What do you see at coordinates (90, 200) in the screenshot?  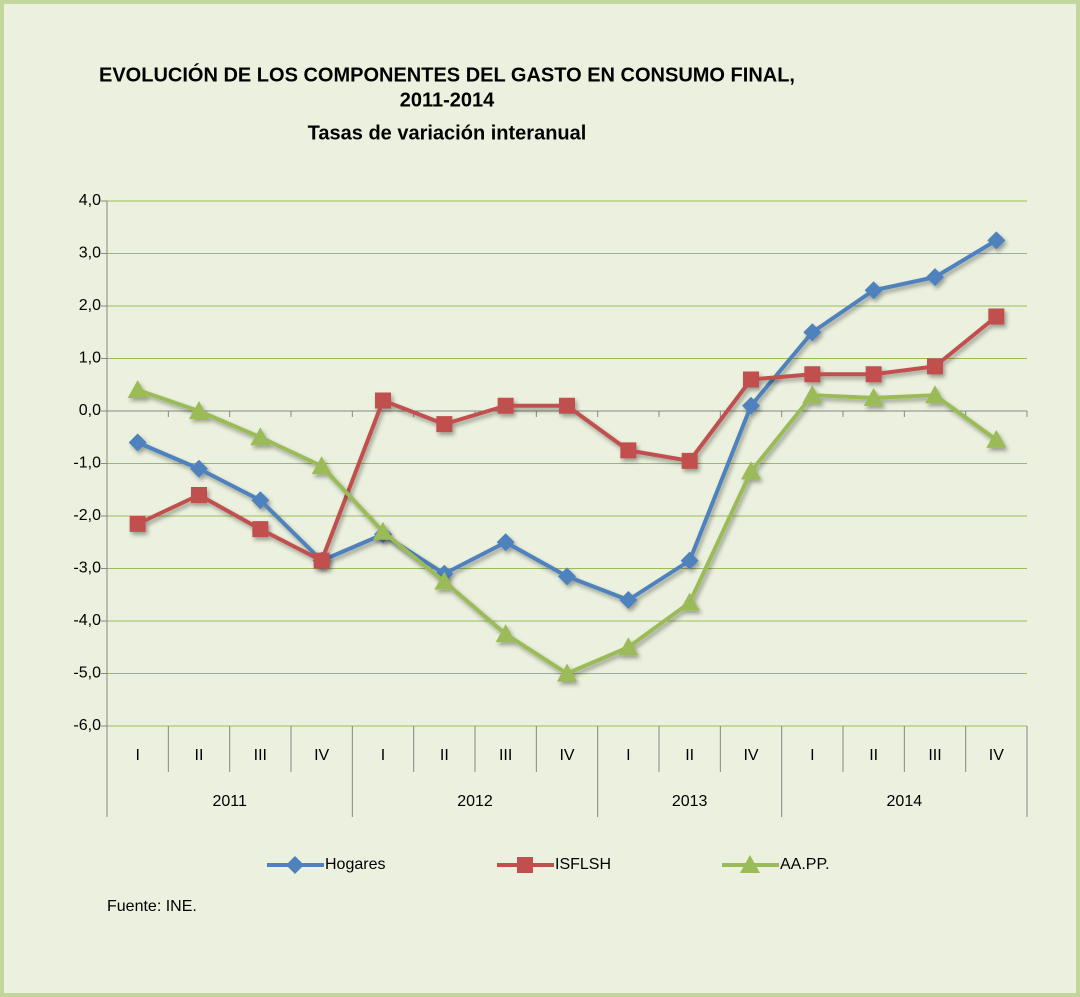 I see `y-tick-label: 4,0` at bounding box center [90, 200].